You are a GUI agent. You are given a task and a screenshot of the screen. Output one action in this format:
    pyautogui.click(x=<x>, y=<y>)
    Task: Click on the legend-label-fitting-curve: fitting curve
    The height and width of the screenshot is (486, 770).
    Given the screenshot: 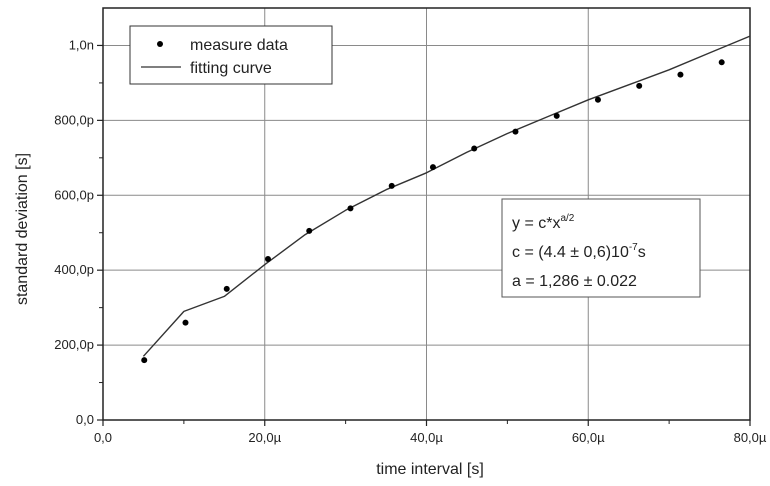 What is the action you would take?
    pyautogui.click(x=231, y=68)
    